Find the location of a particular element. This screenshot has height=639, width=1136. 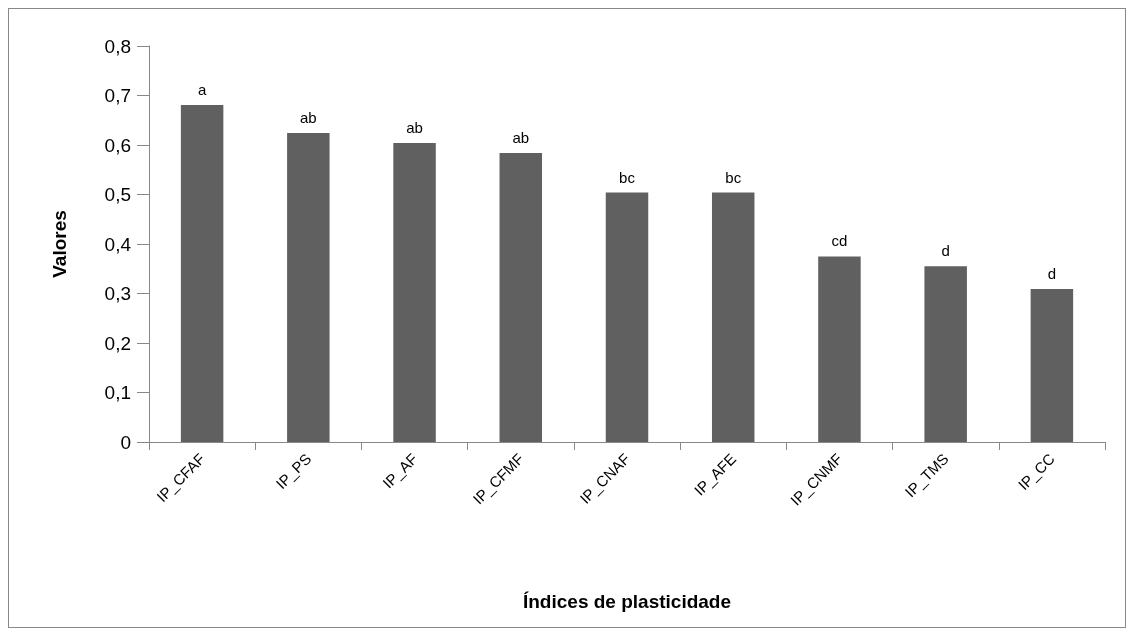

y-tick-label: 0,5 is located at coordinates (117, 194).